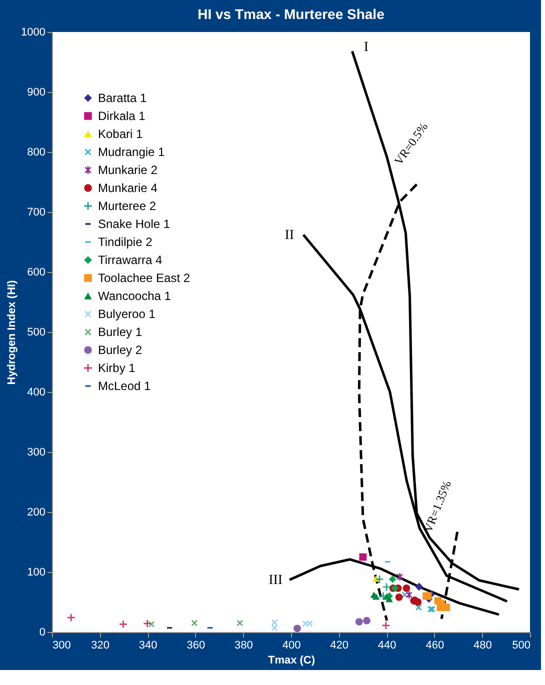 The image size is (545, 685). What do you see at coordinates (127, 206) in the screenshot?
I see `legend-label: Murteree 2` at bounding box center [127, 206].